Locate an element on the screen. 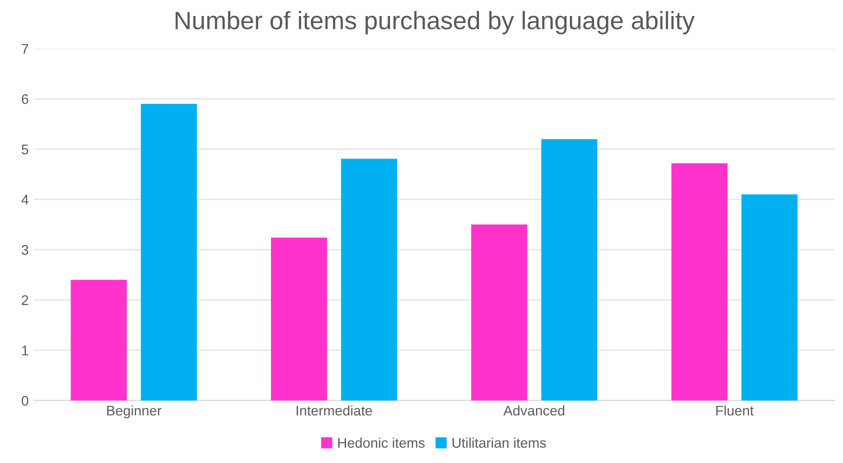  y-tick-label: 1 is located at coordinates (25, 351).